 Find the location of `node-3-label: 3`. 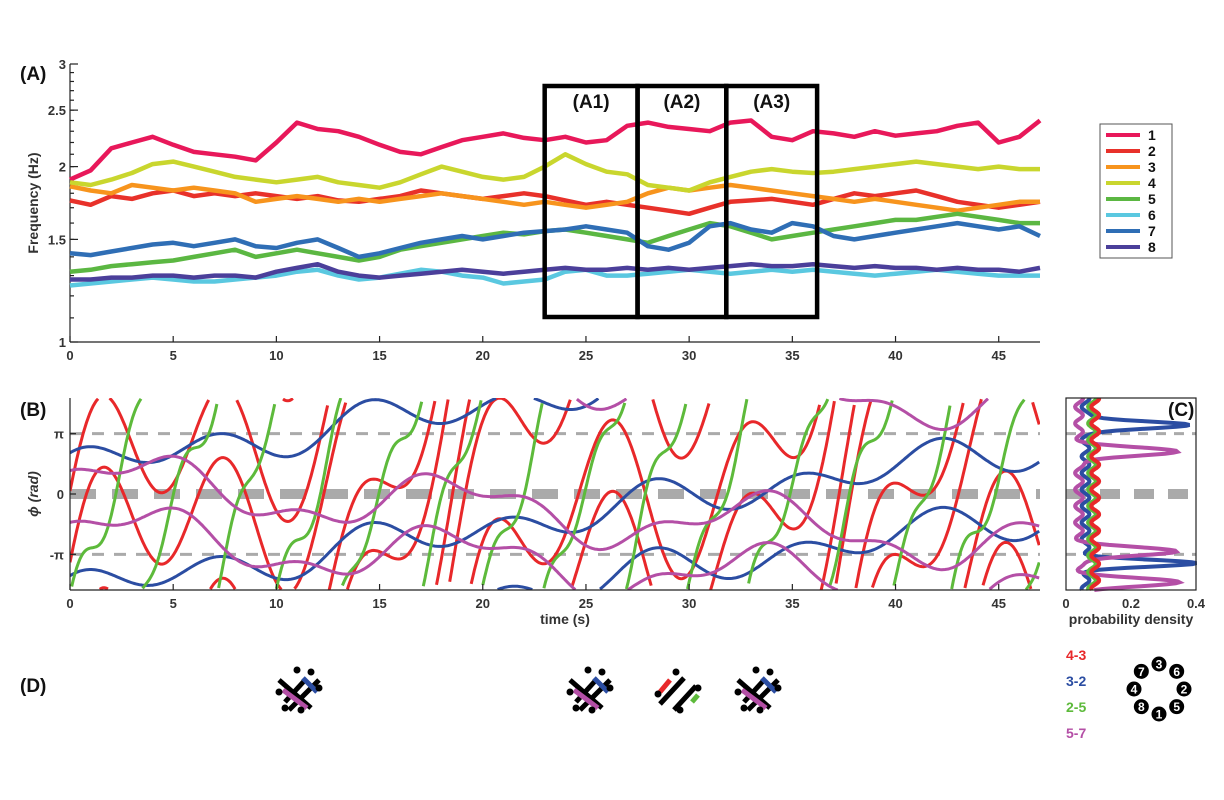

node-3-label: 3 is located at coordinates (1159, 665).